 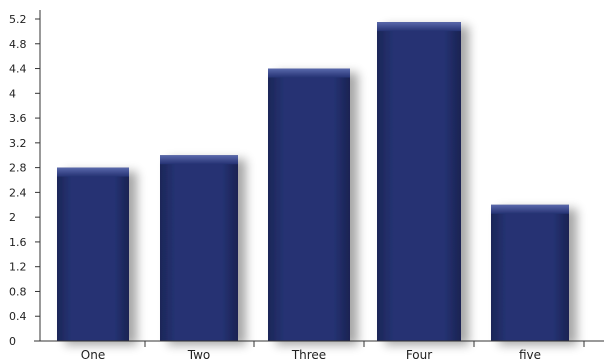 What do you see at coordinates (308, 355) in the screenshot?
I see `x-axis-category-label: Three` at bounding box center [308, 355].